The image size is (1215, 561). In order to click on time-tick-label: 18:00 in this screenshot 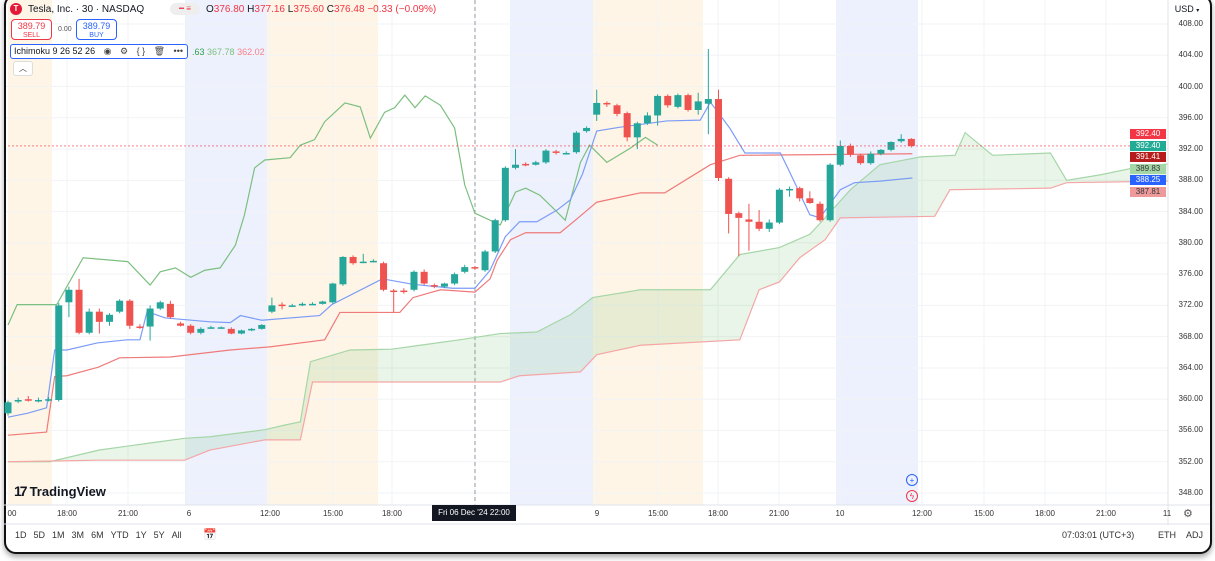, I will do `click(67, 513)`.